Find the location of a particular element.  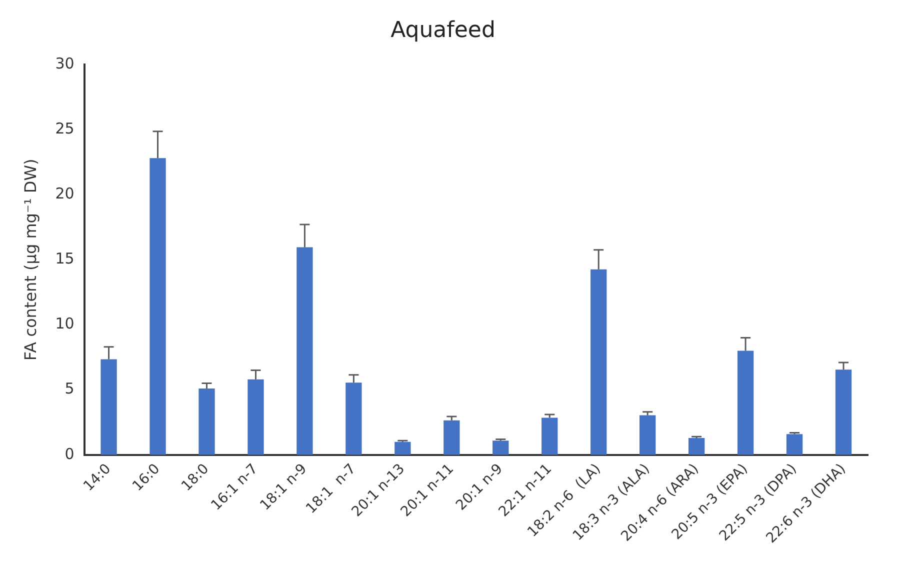

y-tick-label: 20 is located at coordinates (64, 193).